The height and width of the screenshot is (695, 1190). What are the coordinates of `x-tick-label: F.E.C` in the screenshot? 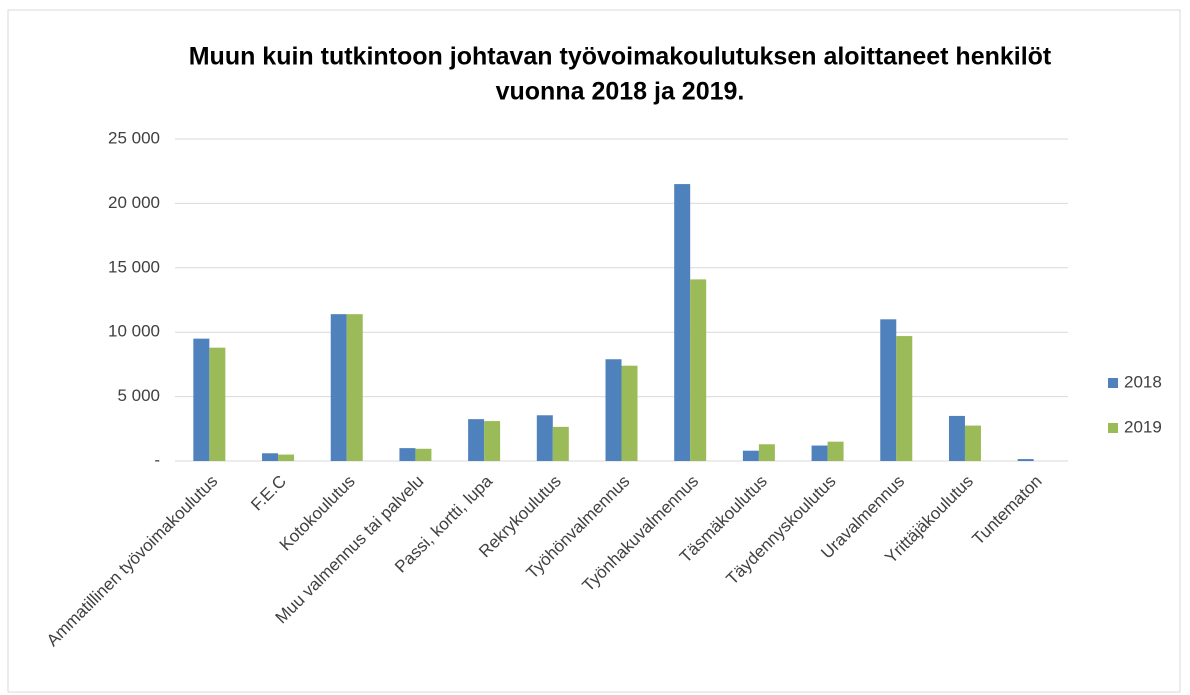 It's located at (268, 493).